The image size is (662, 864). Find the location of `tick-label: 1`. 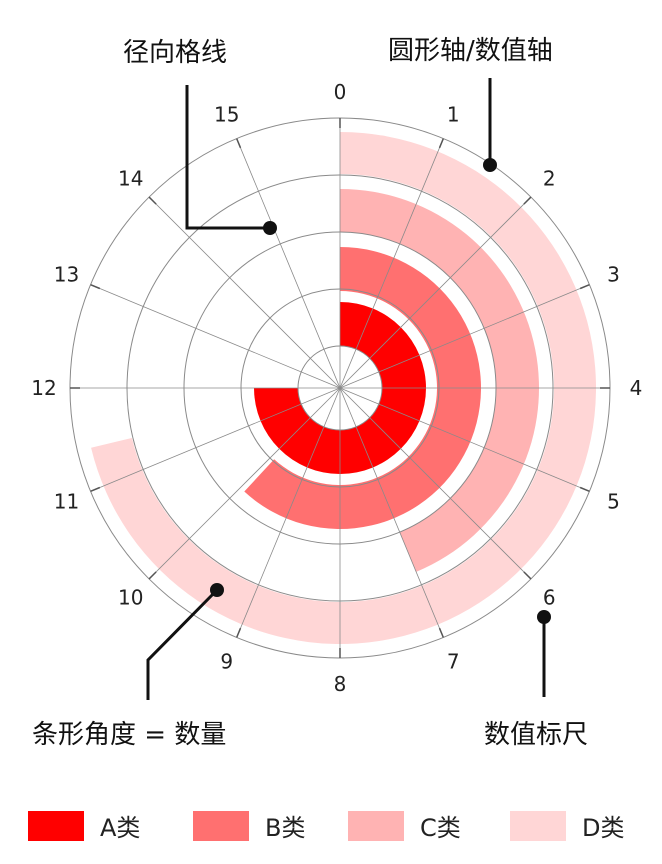

tick-label: 1 is located at coordinates (453, 115).